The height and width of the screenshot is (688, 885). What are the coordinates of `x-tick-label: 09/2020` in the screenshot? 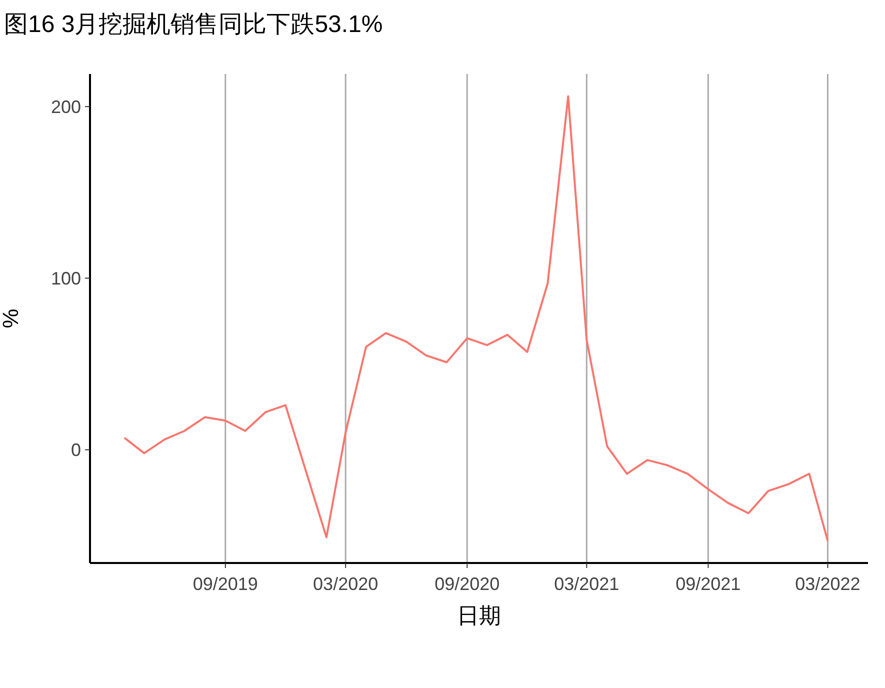 It's located at (467, 584).